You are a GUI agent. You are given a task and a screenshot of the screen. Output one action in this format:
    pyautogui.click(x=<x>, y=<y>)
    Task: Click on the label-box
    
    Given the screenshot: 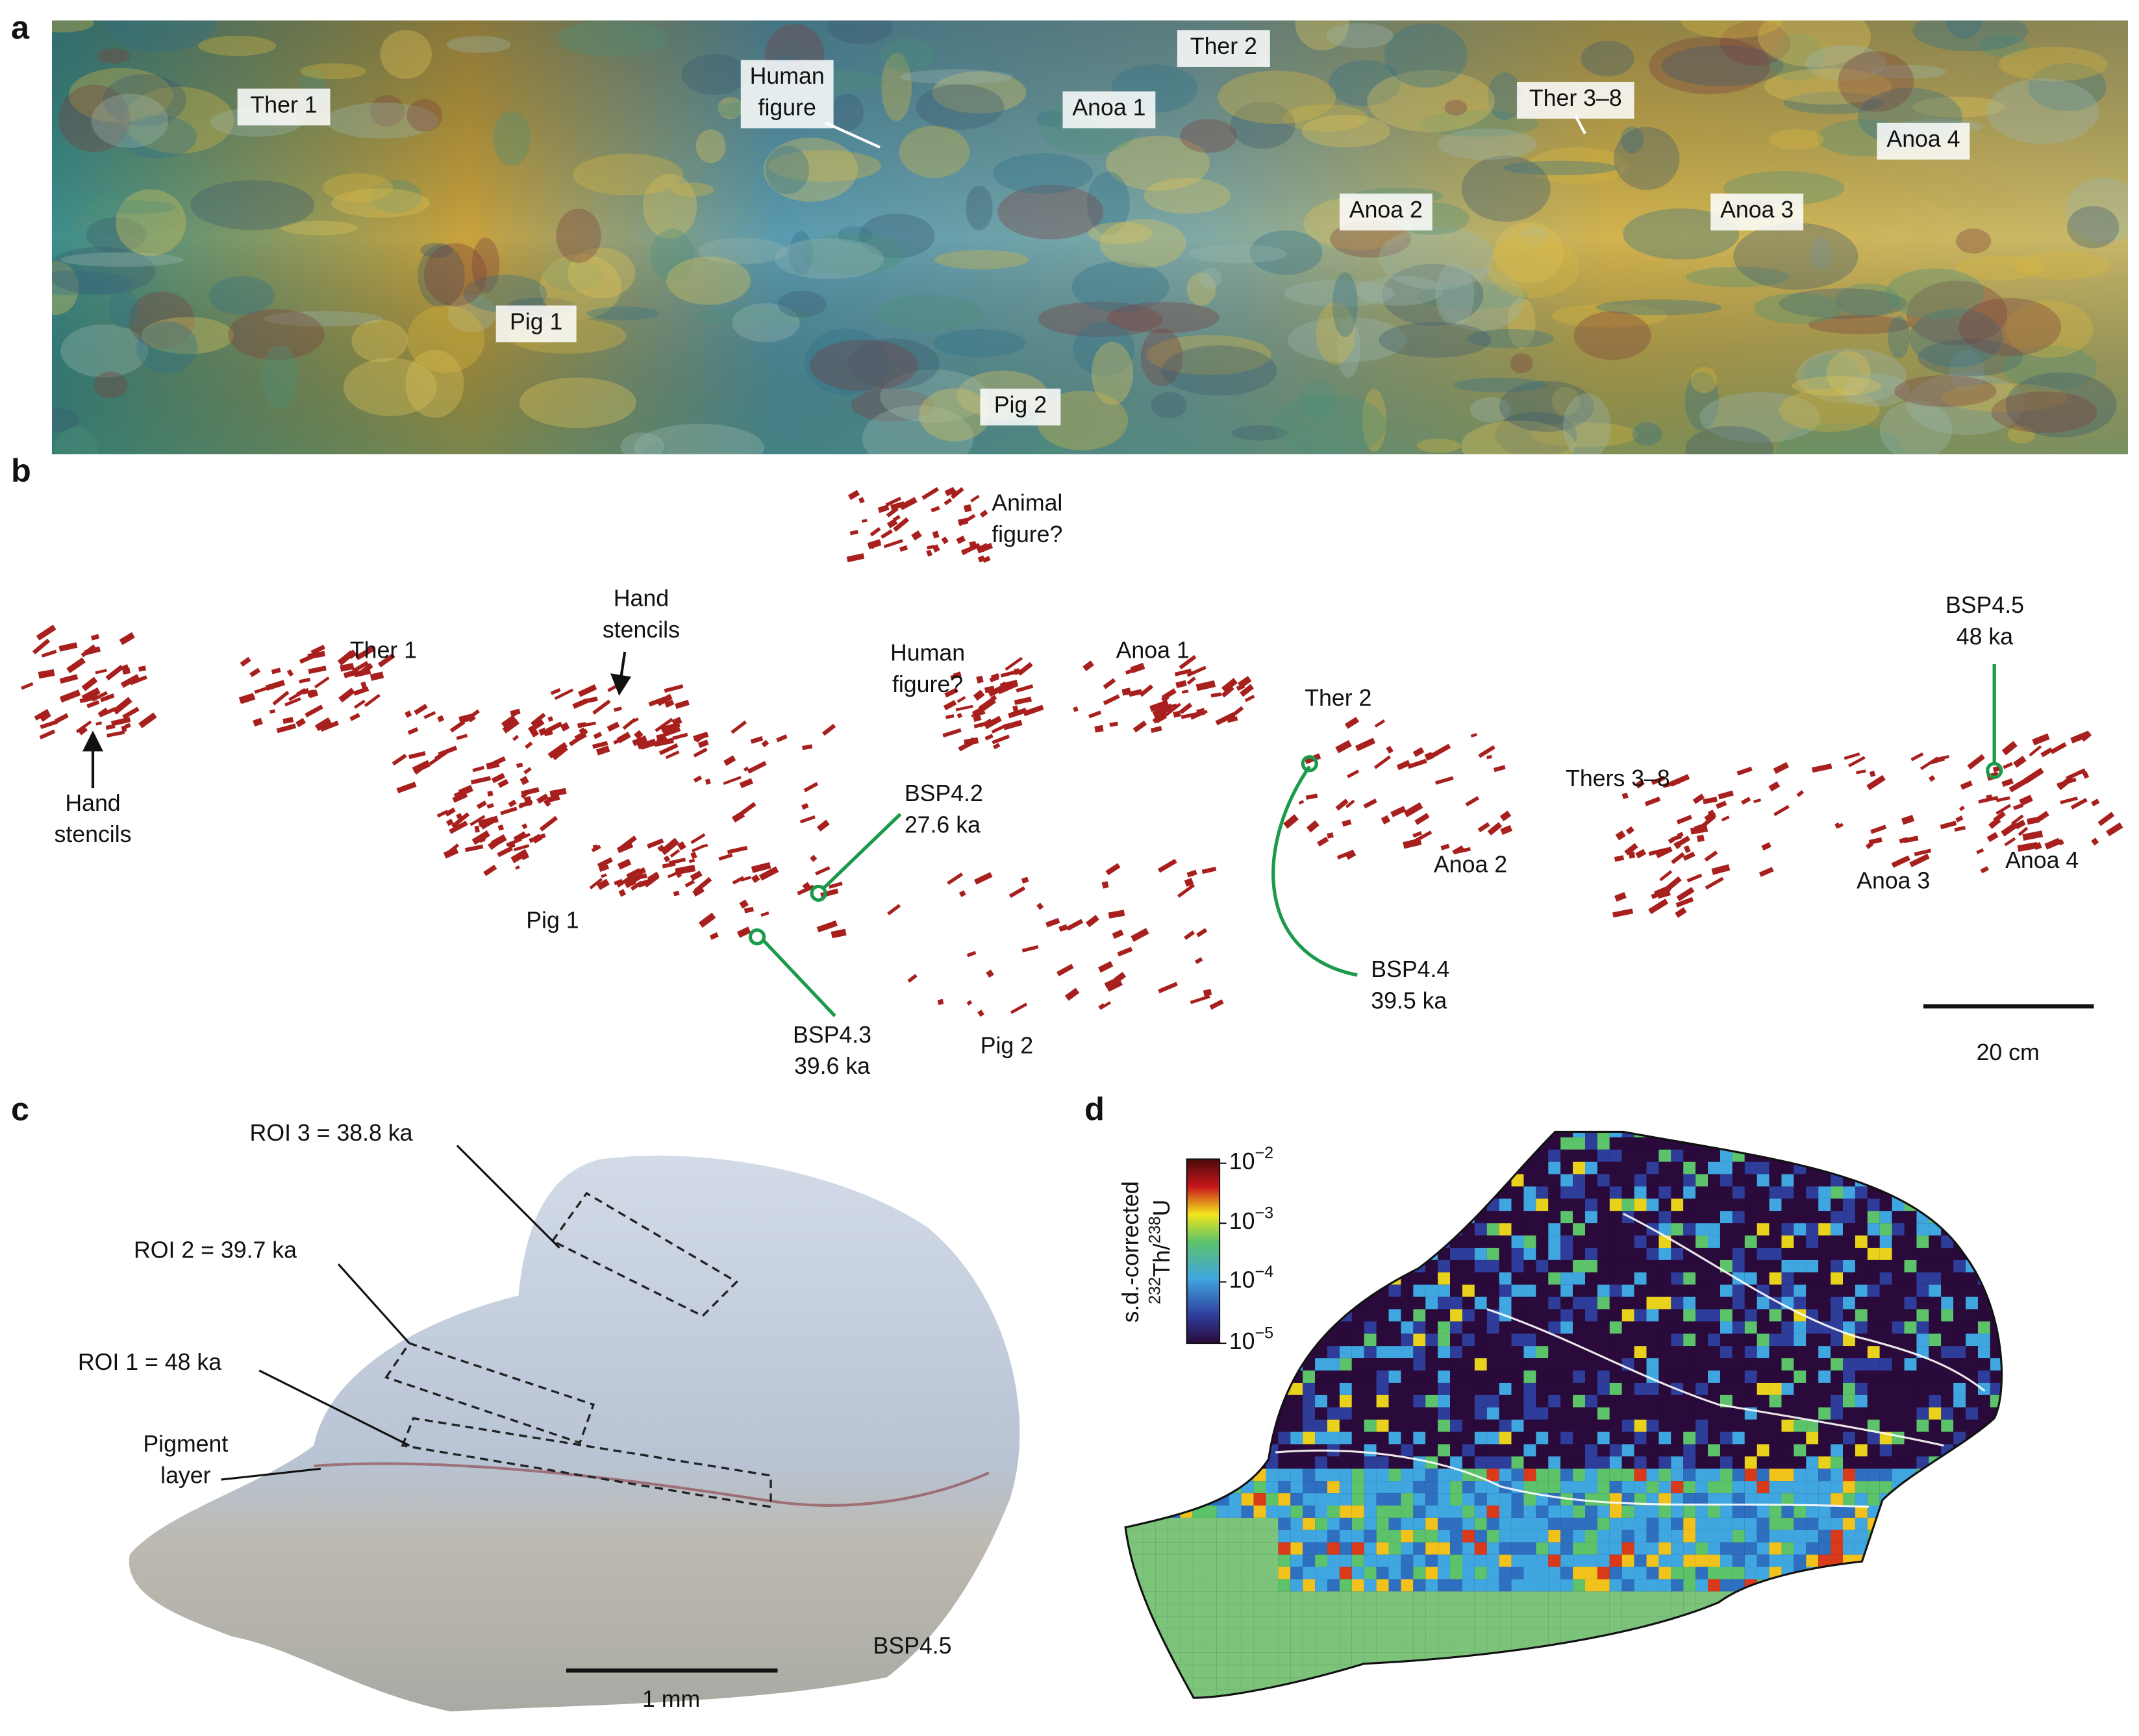 What is the action you would take?
    pyautogui.click(x=284, y=107)
    